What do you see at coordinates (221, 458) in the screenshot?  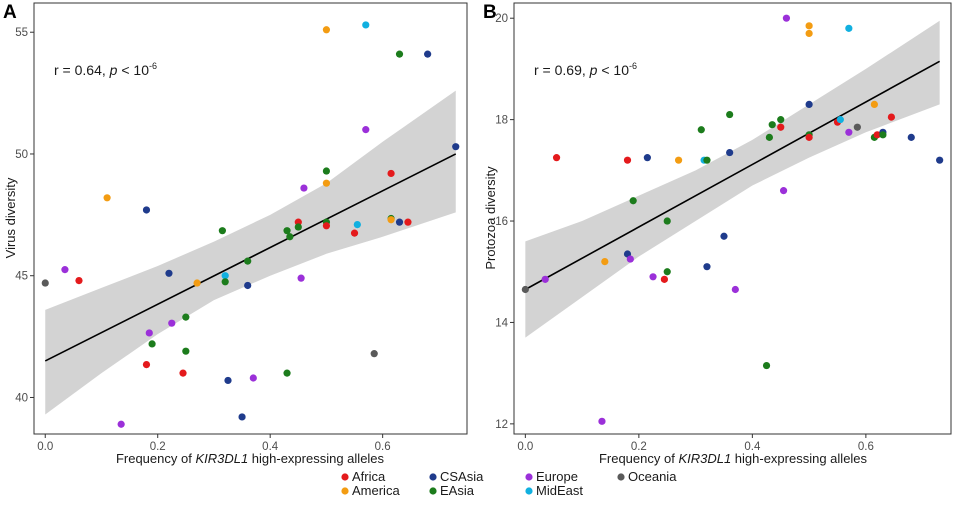 I see `x-axis-title-gene: KIR3DL1` at bounding box center [221, 458].